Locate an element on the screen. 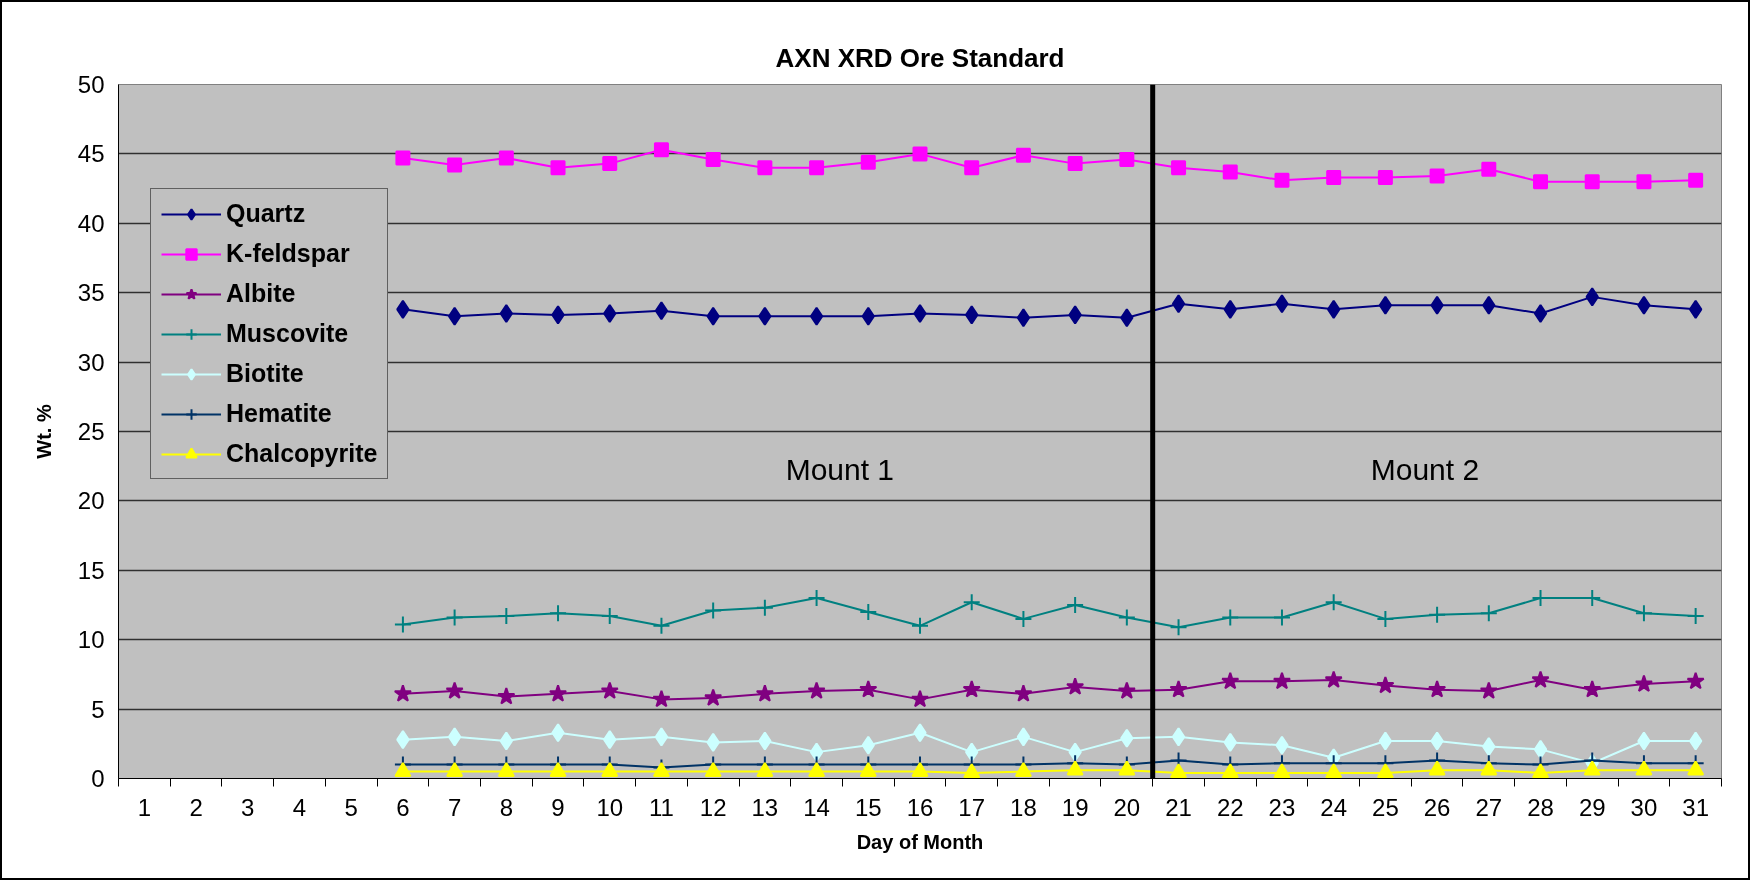 This screenshot has width=1754, height=896. x-tick-label: 18 is located at coordinates (1023, 807).